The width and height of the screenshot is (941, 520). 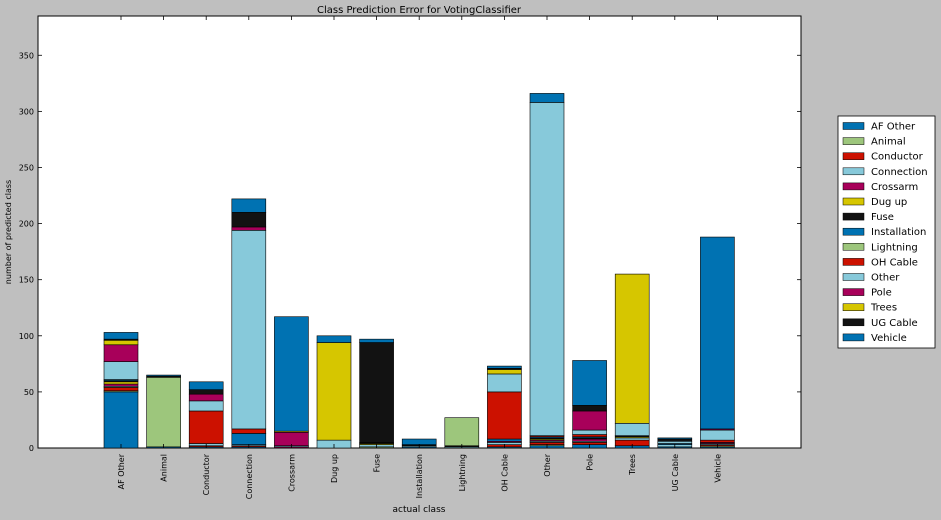 What do you see at coordinates (504, 473) in the screenshot?
I see `x-tick-label: OH Cable` at bounding box center [504, 473].